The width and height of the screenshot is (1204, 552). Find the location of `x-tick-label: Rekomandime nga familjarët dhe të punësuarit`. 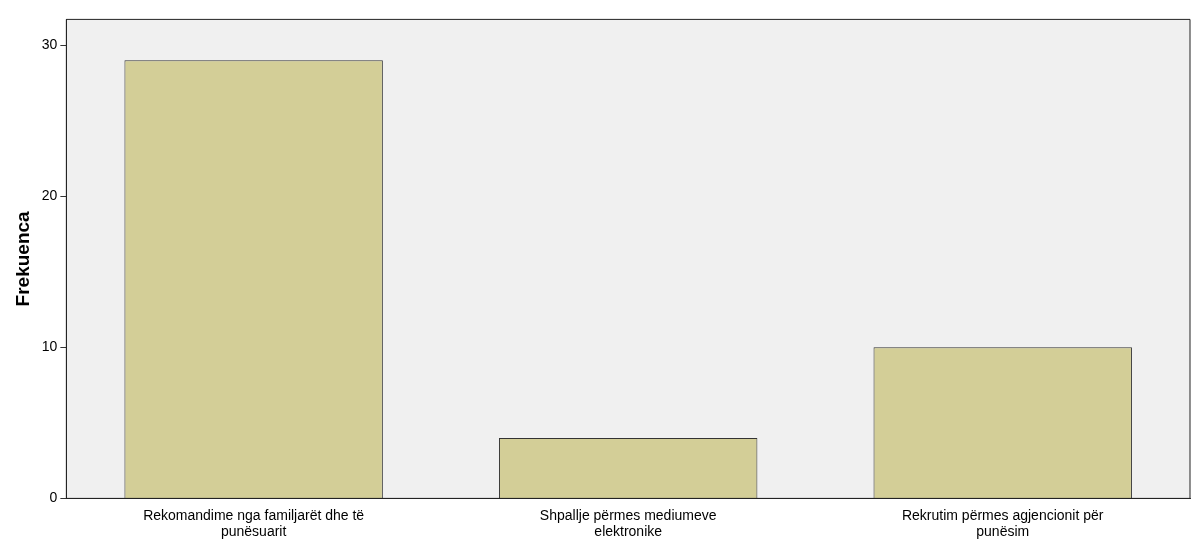

x-tick-label: Rekomandime nga familjarët dhe të punësuarit is located at coordinates (254, 523).